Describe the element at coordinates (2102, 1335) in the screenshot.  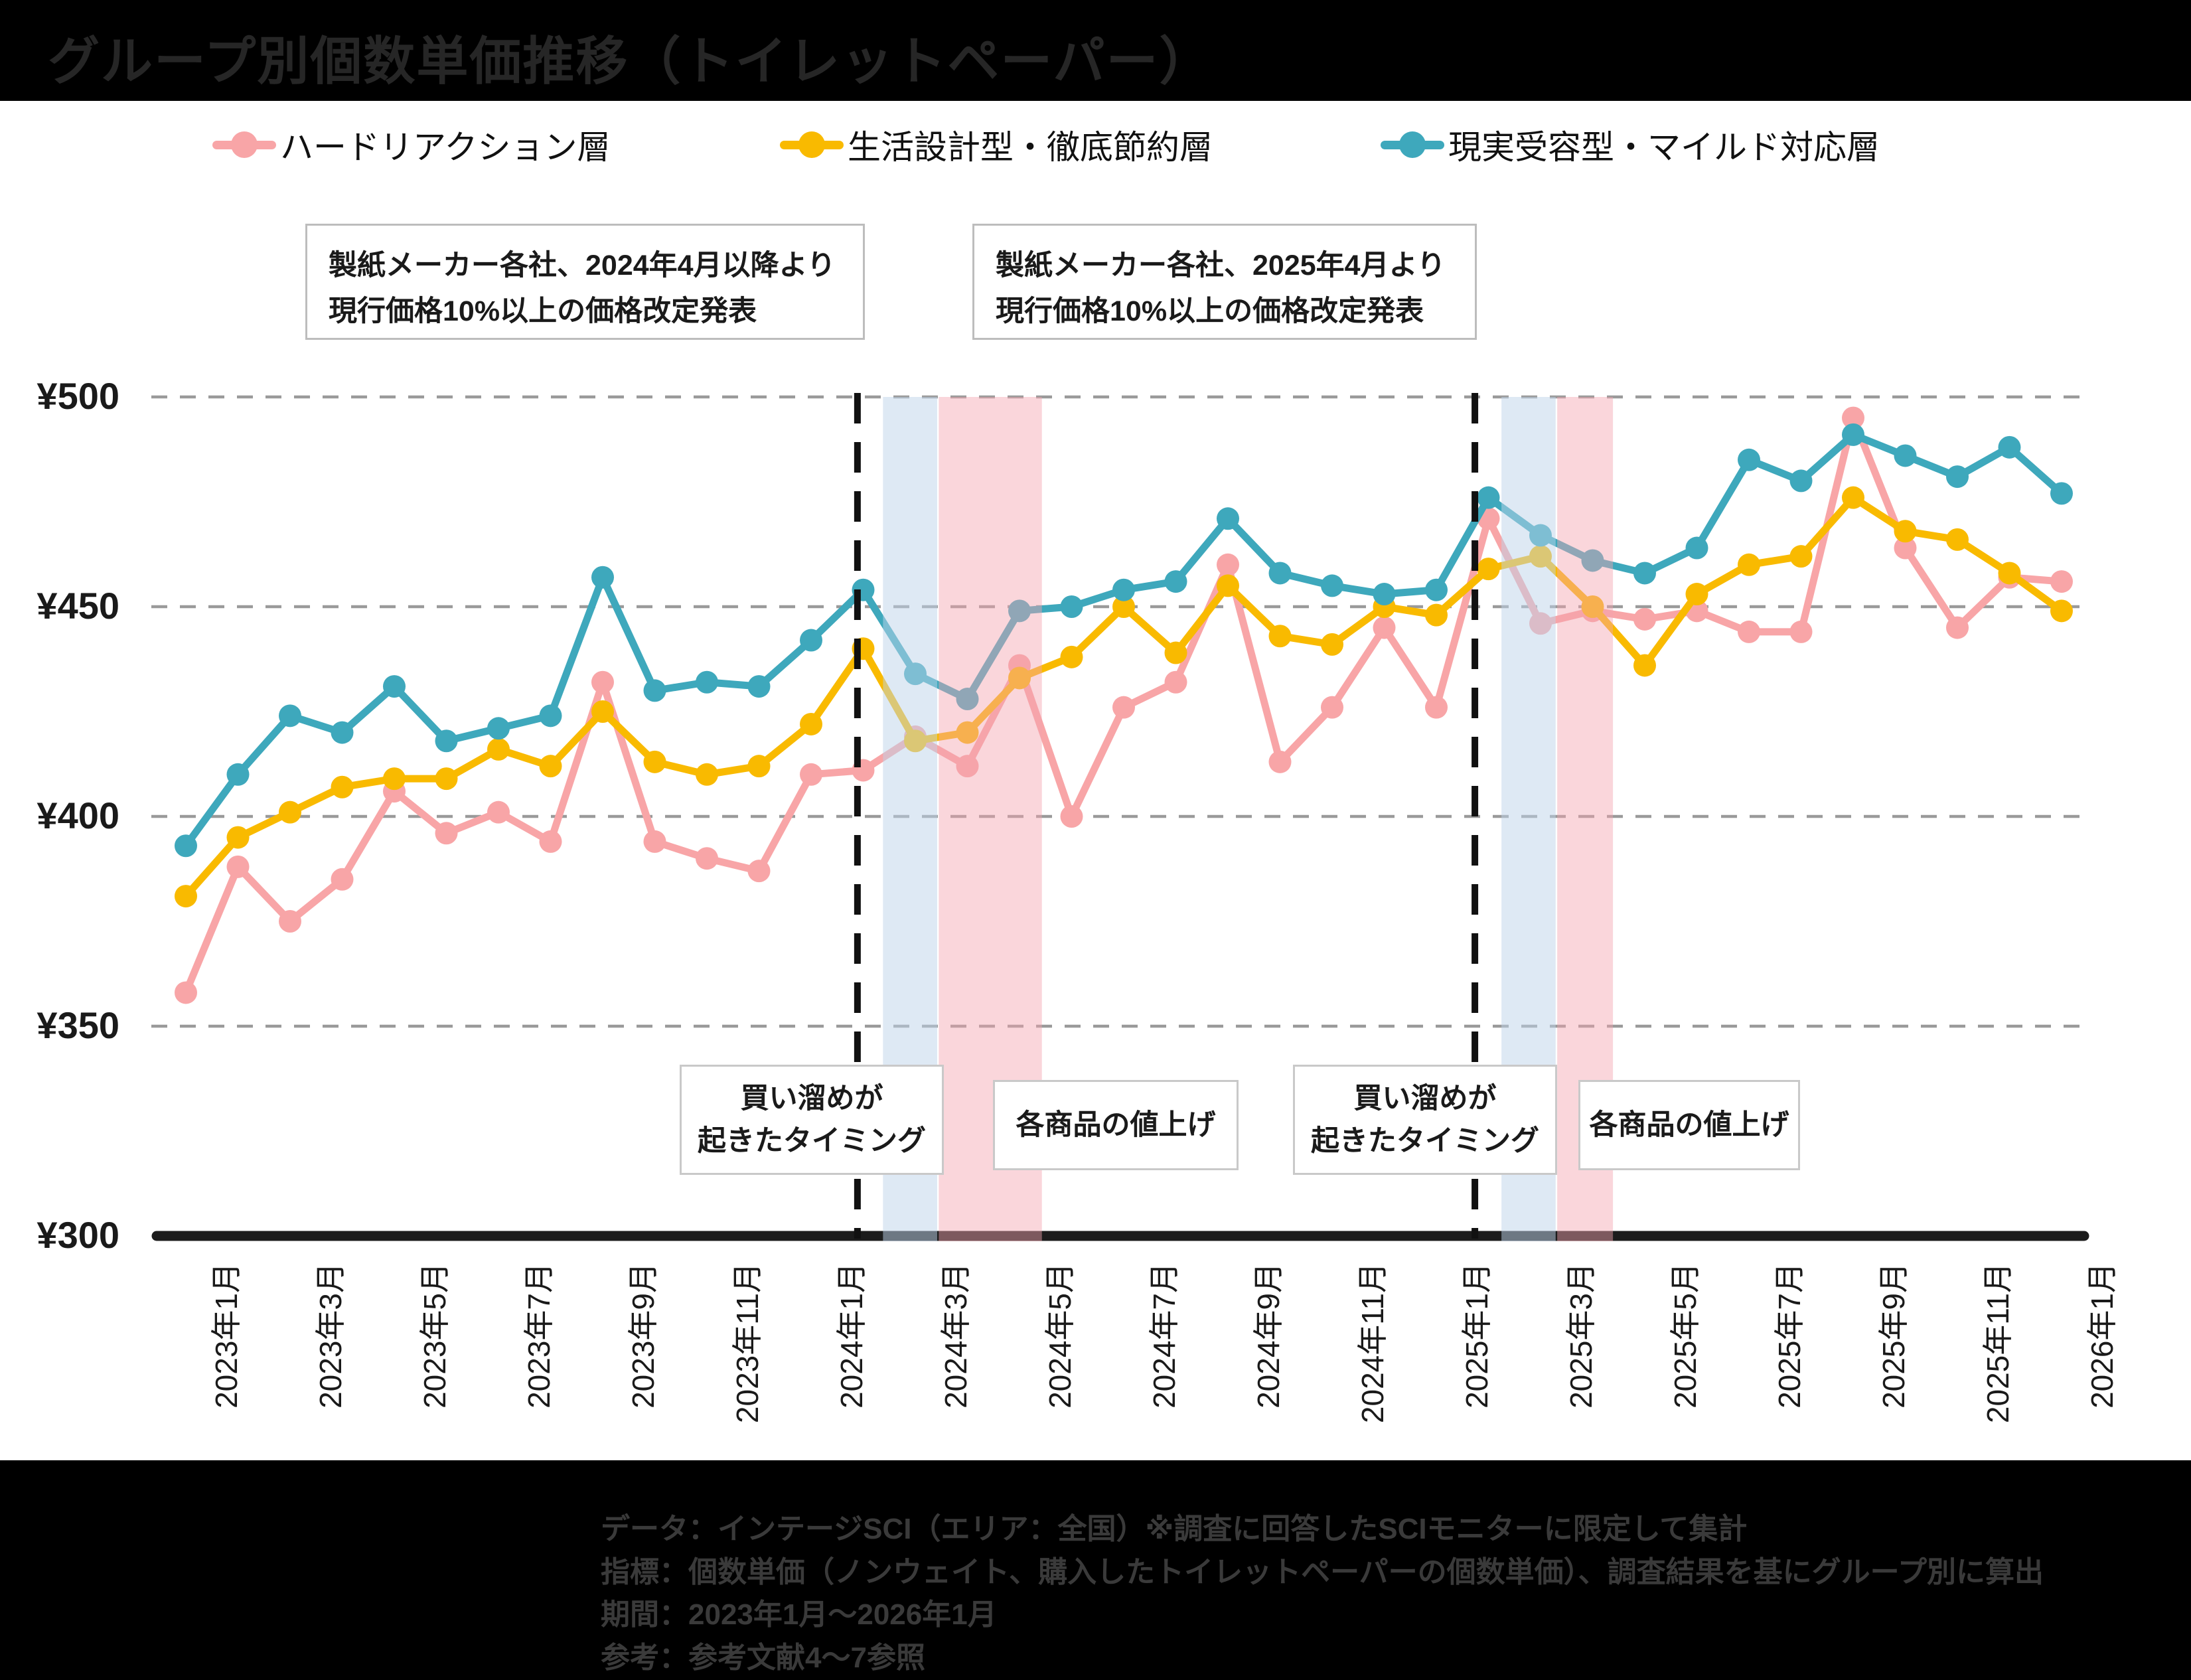
I see `x-tick-label: 2026年1月` at that location.